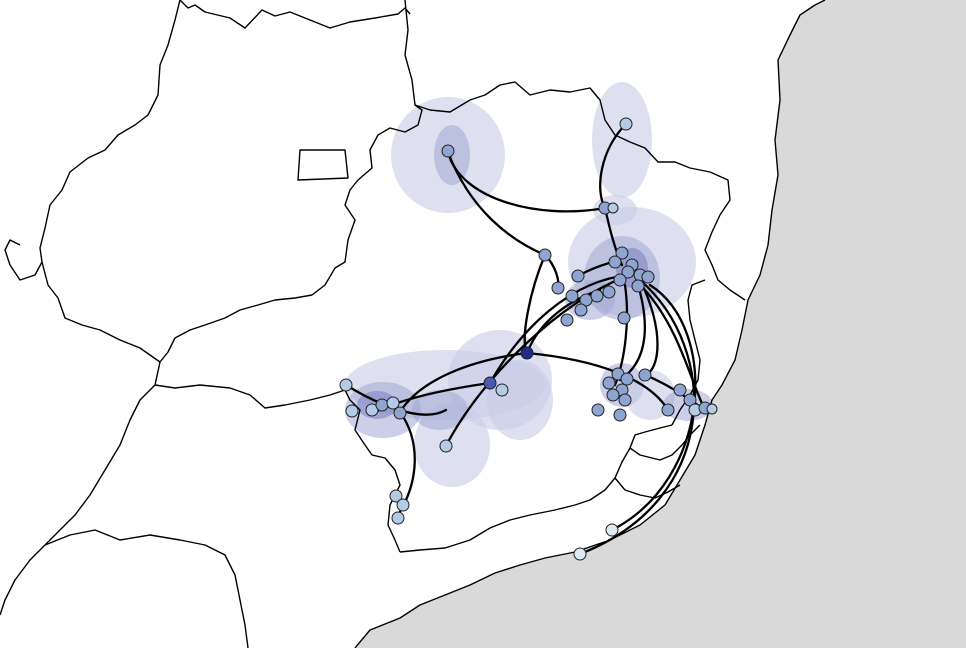 The image size is (966, 648). I want to click on district-border, so click(323, 165).